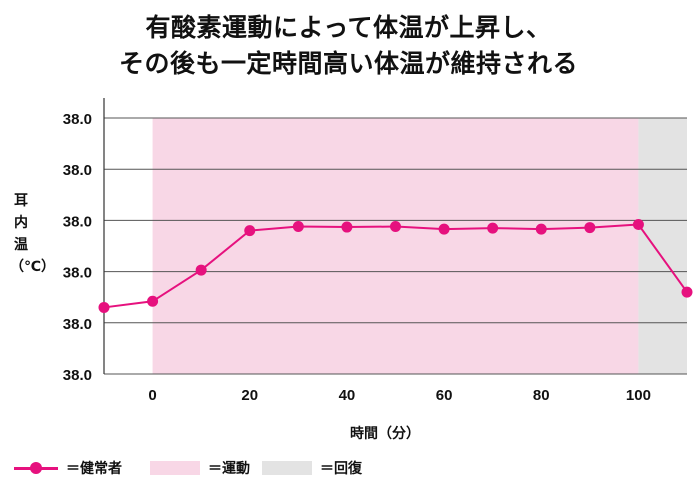  I want to click on x-tick-label-1: 20, so click(249, 395).